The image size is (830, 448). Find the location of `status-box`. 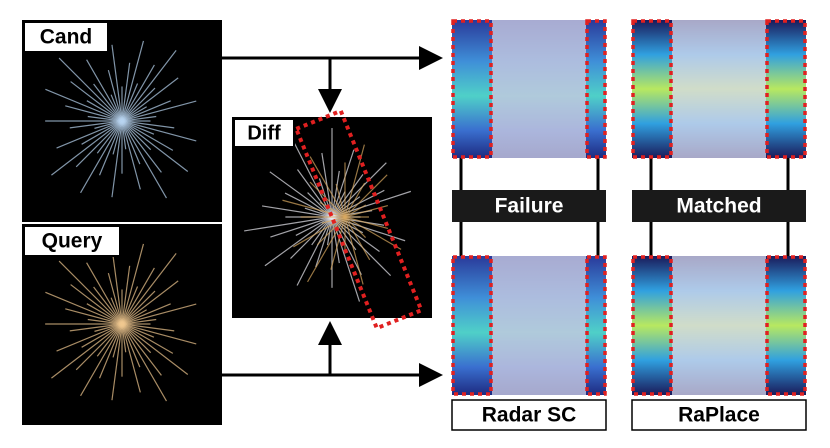

status-box is located at coordinates (719, 206).